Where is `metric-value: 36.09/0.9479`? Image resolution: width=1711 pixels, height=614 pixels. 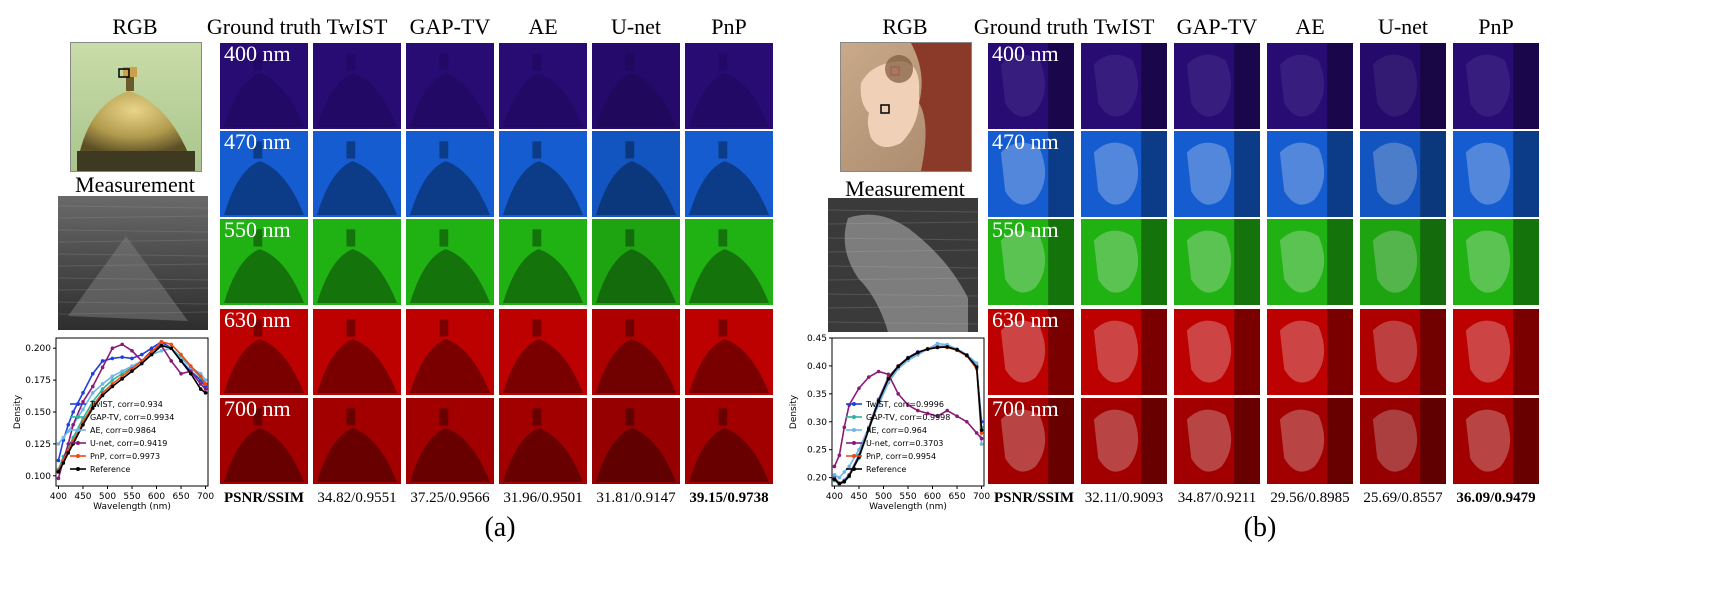 metric-value: 36.09/0.9479 is located at coordinates (1496, 498).